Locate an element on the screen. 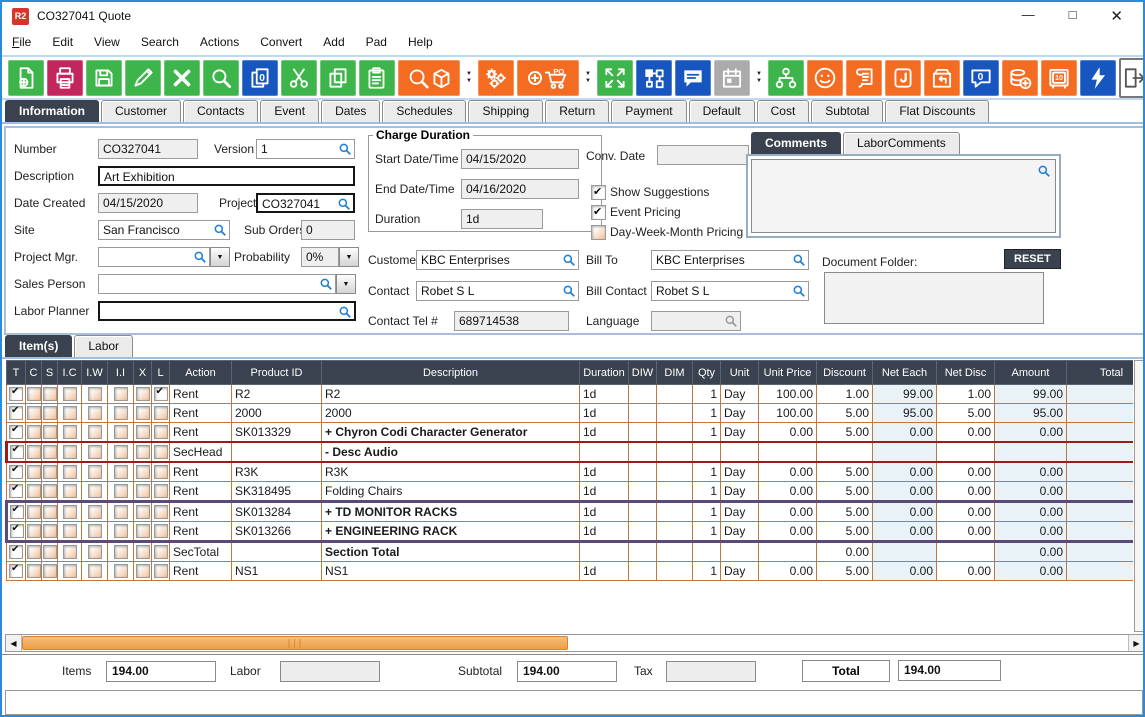 Image resolution: width=1145 pixels, height=717 pixels. cell-amount: 99.00 is located at coordinates (1030, 394).